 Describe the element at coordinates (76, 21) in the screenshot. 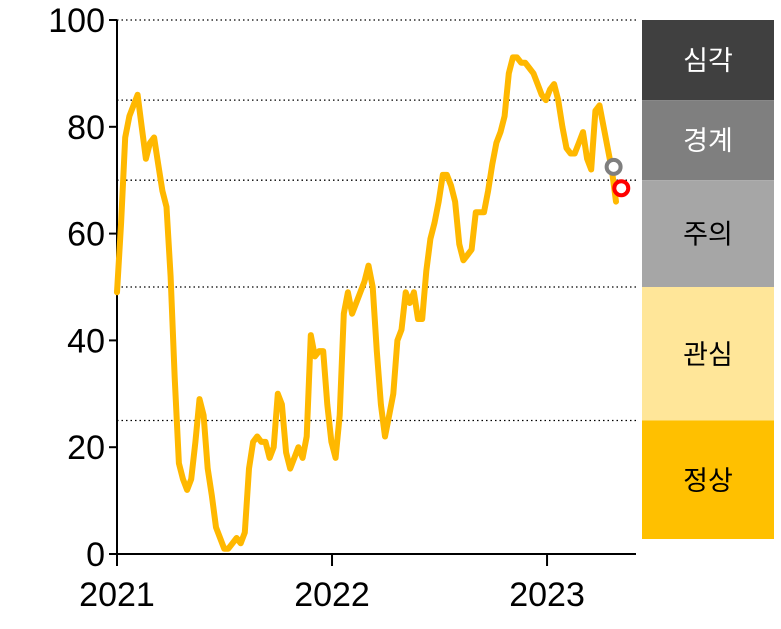

I see `y-tick-label-100: 100` at that location.